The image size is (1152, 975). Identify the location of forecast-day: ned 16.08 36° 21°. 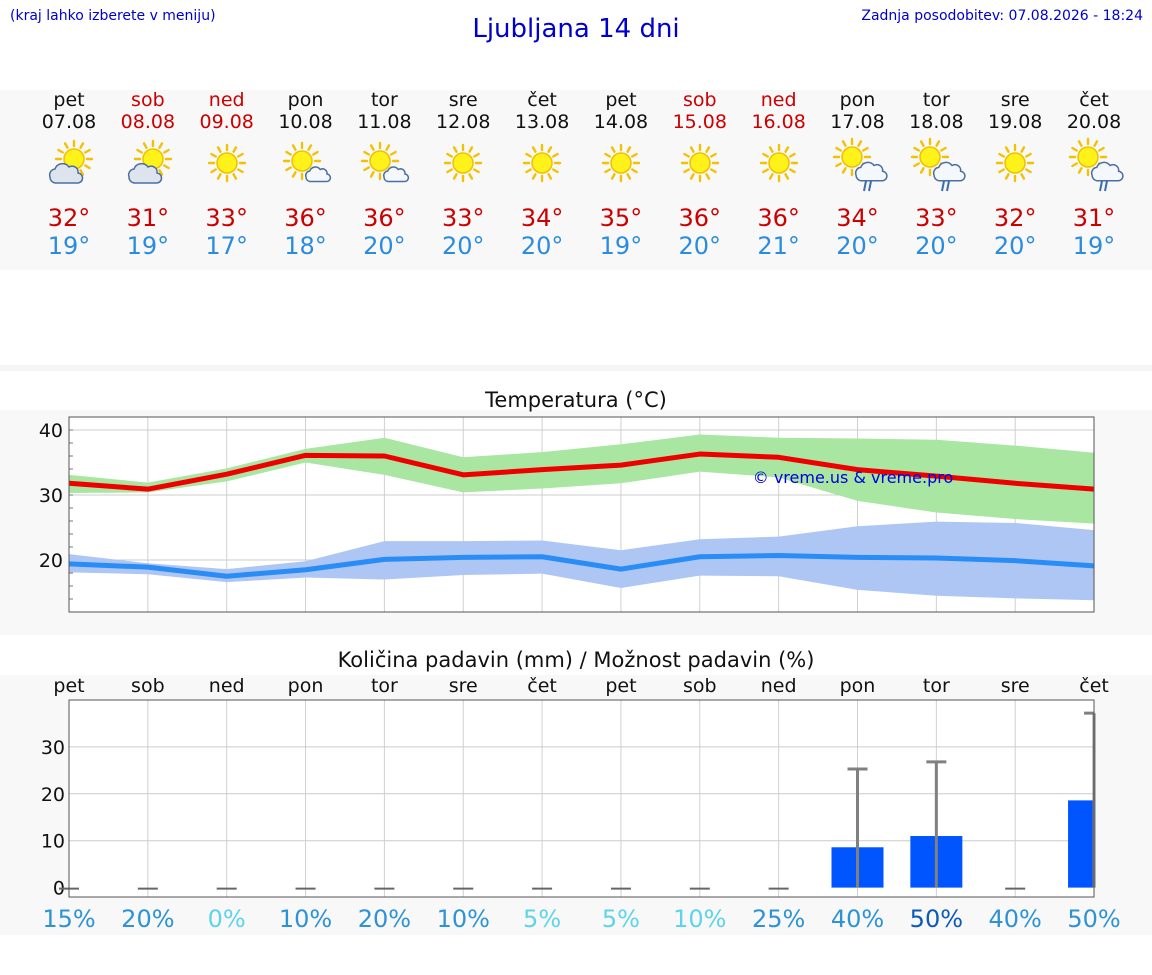
(779, 174).